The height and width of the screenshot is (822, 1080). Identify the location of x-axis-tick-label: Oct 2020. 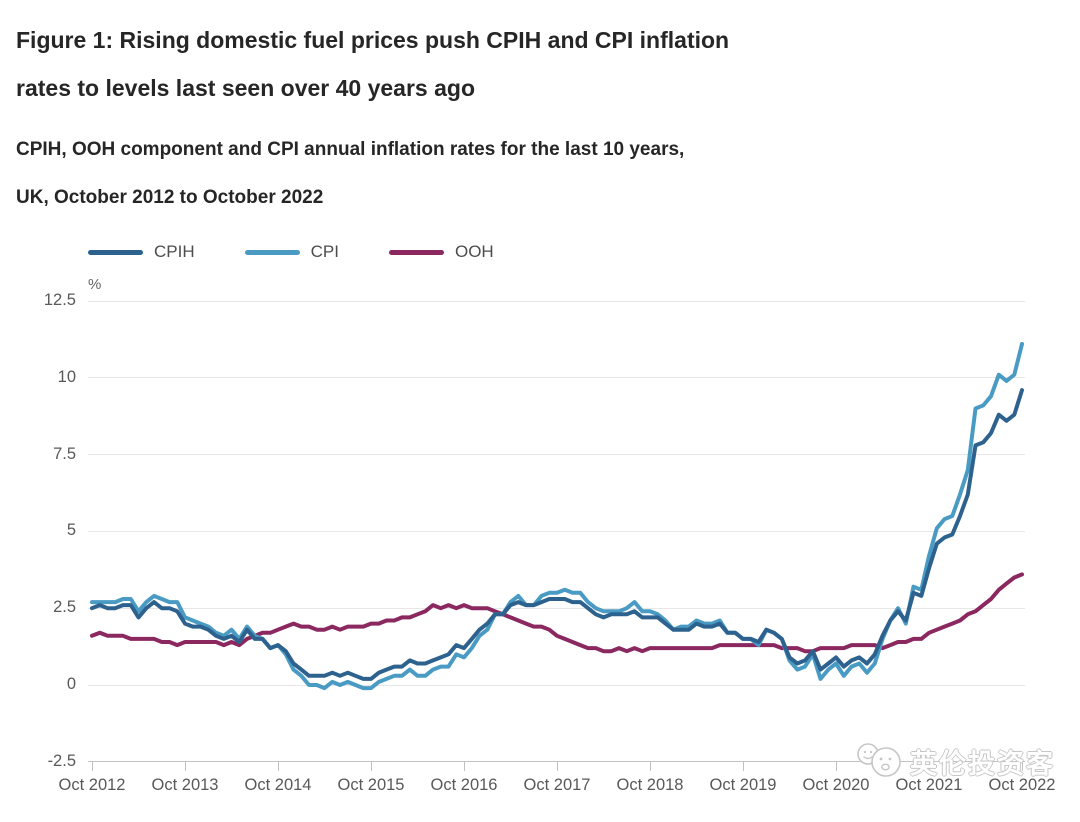
(836, 785).